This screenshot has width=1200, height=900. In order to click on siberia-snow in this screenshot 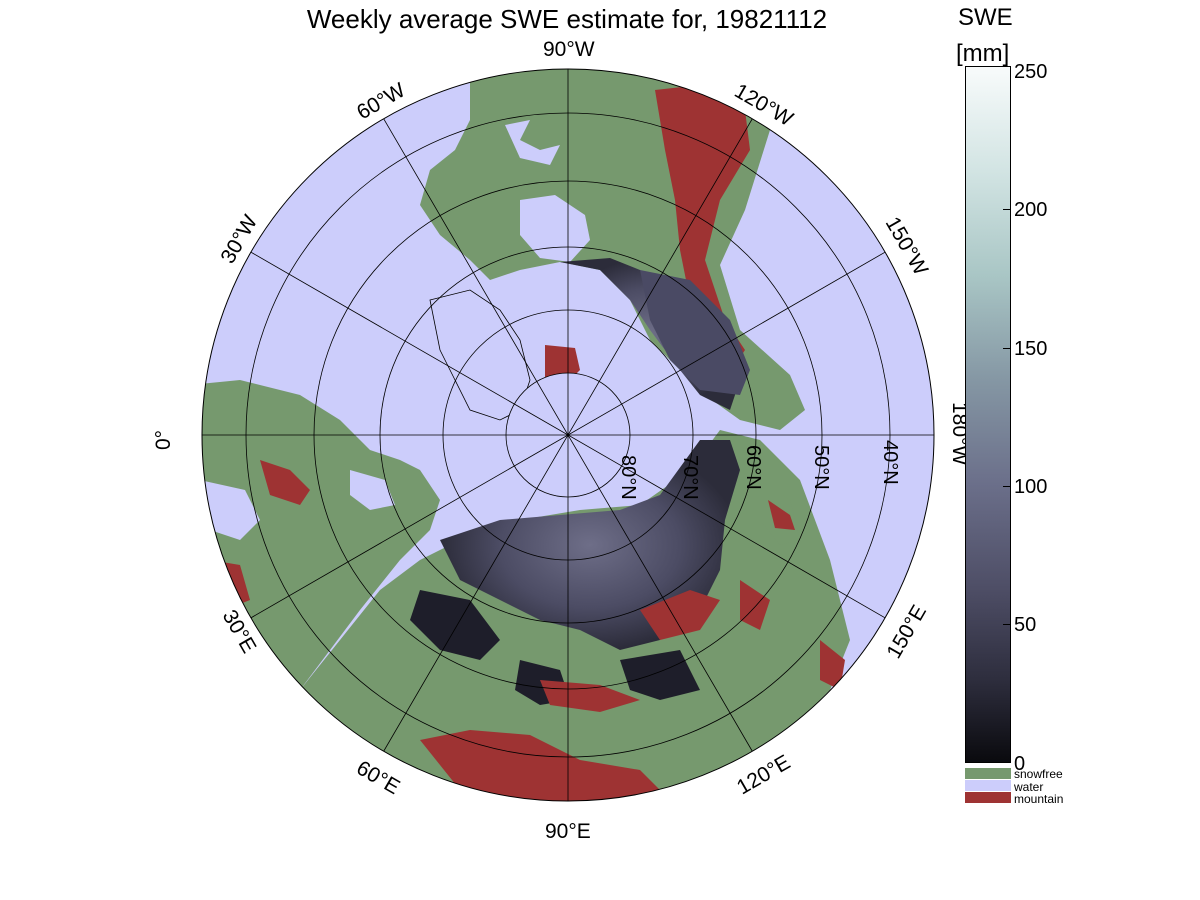, I will do `click(590, 545)`.